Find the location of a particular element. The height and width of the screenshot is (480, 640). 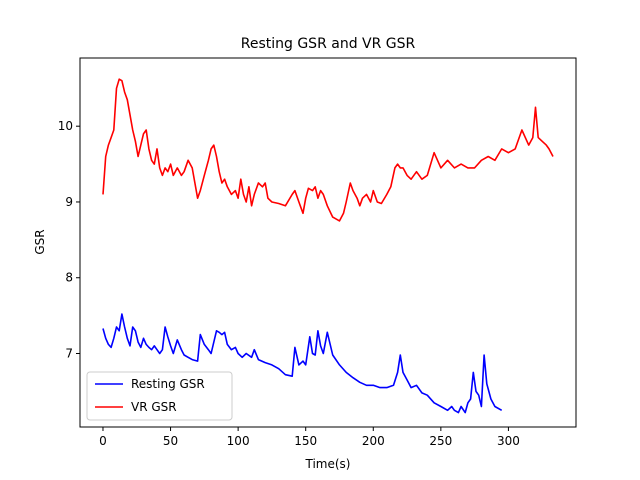

y-tick-label: 7 is located at coordinates (69, 354).